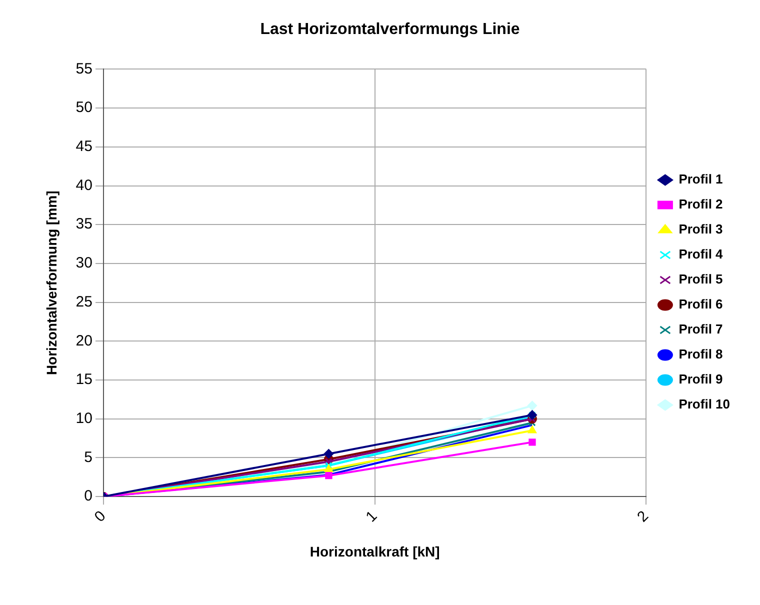 This screenshot has height=605, width=760. I want to click on x-tick-label: 1, so click(371, 517).